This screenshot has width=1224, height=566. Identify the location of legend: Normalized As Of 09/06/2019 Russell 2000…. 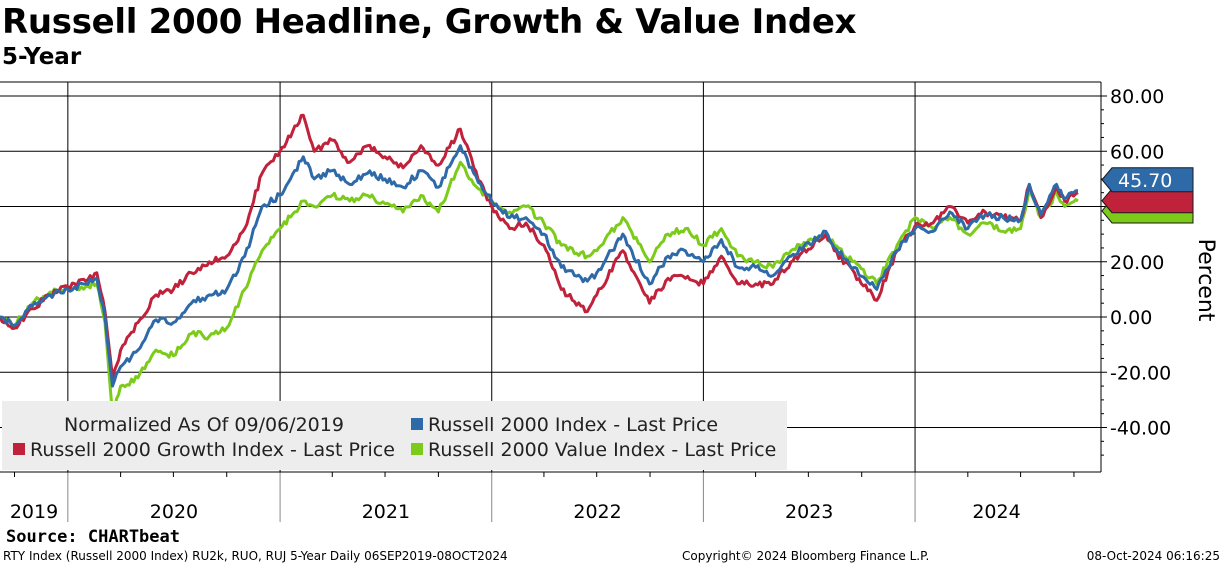
(394, 435).